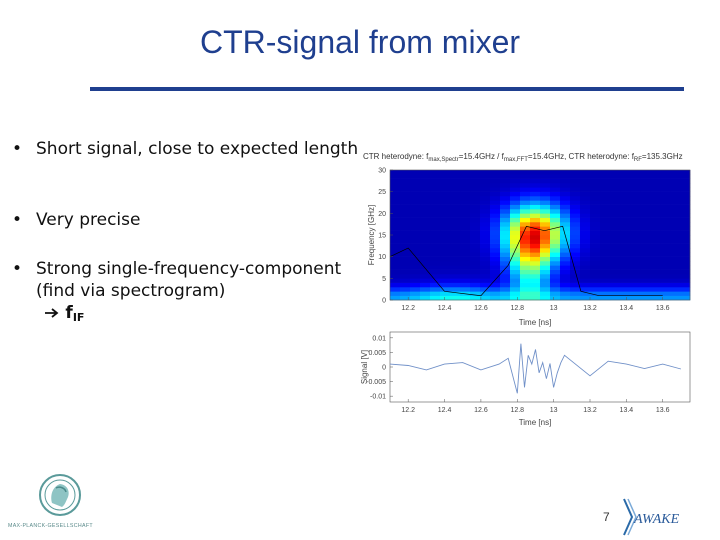  What do you see at coordinates (208, 315) in the screenshot?
I see `result-line: fIF` at bounding box center [208, 315].